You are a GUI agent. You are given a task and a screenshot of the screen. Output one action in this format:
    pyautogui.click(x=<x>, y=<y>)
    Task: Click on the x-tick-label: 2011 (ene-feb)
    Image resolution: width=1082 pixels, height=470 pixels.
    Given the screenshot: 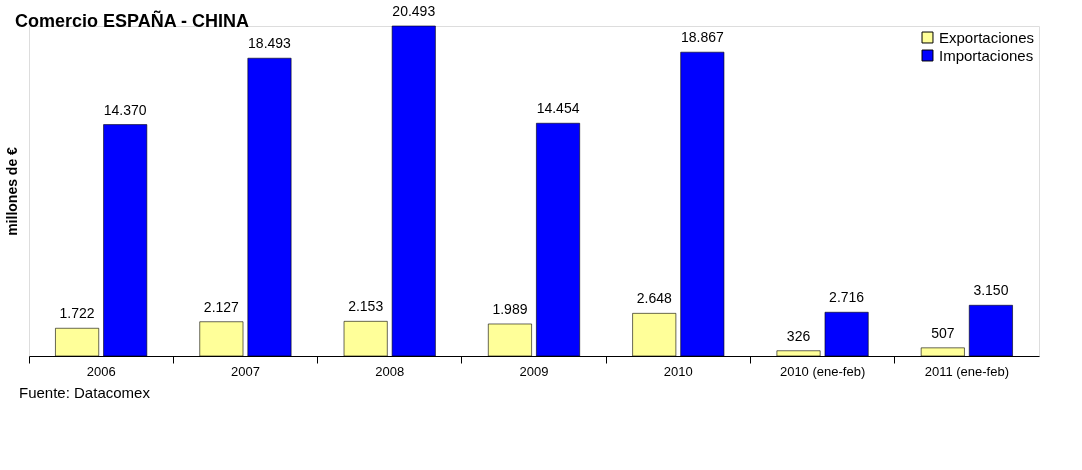 What is the action you would take?
    pyautogui.click(x=967, y=371)
    